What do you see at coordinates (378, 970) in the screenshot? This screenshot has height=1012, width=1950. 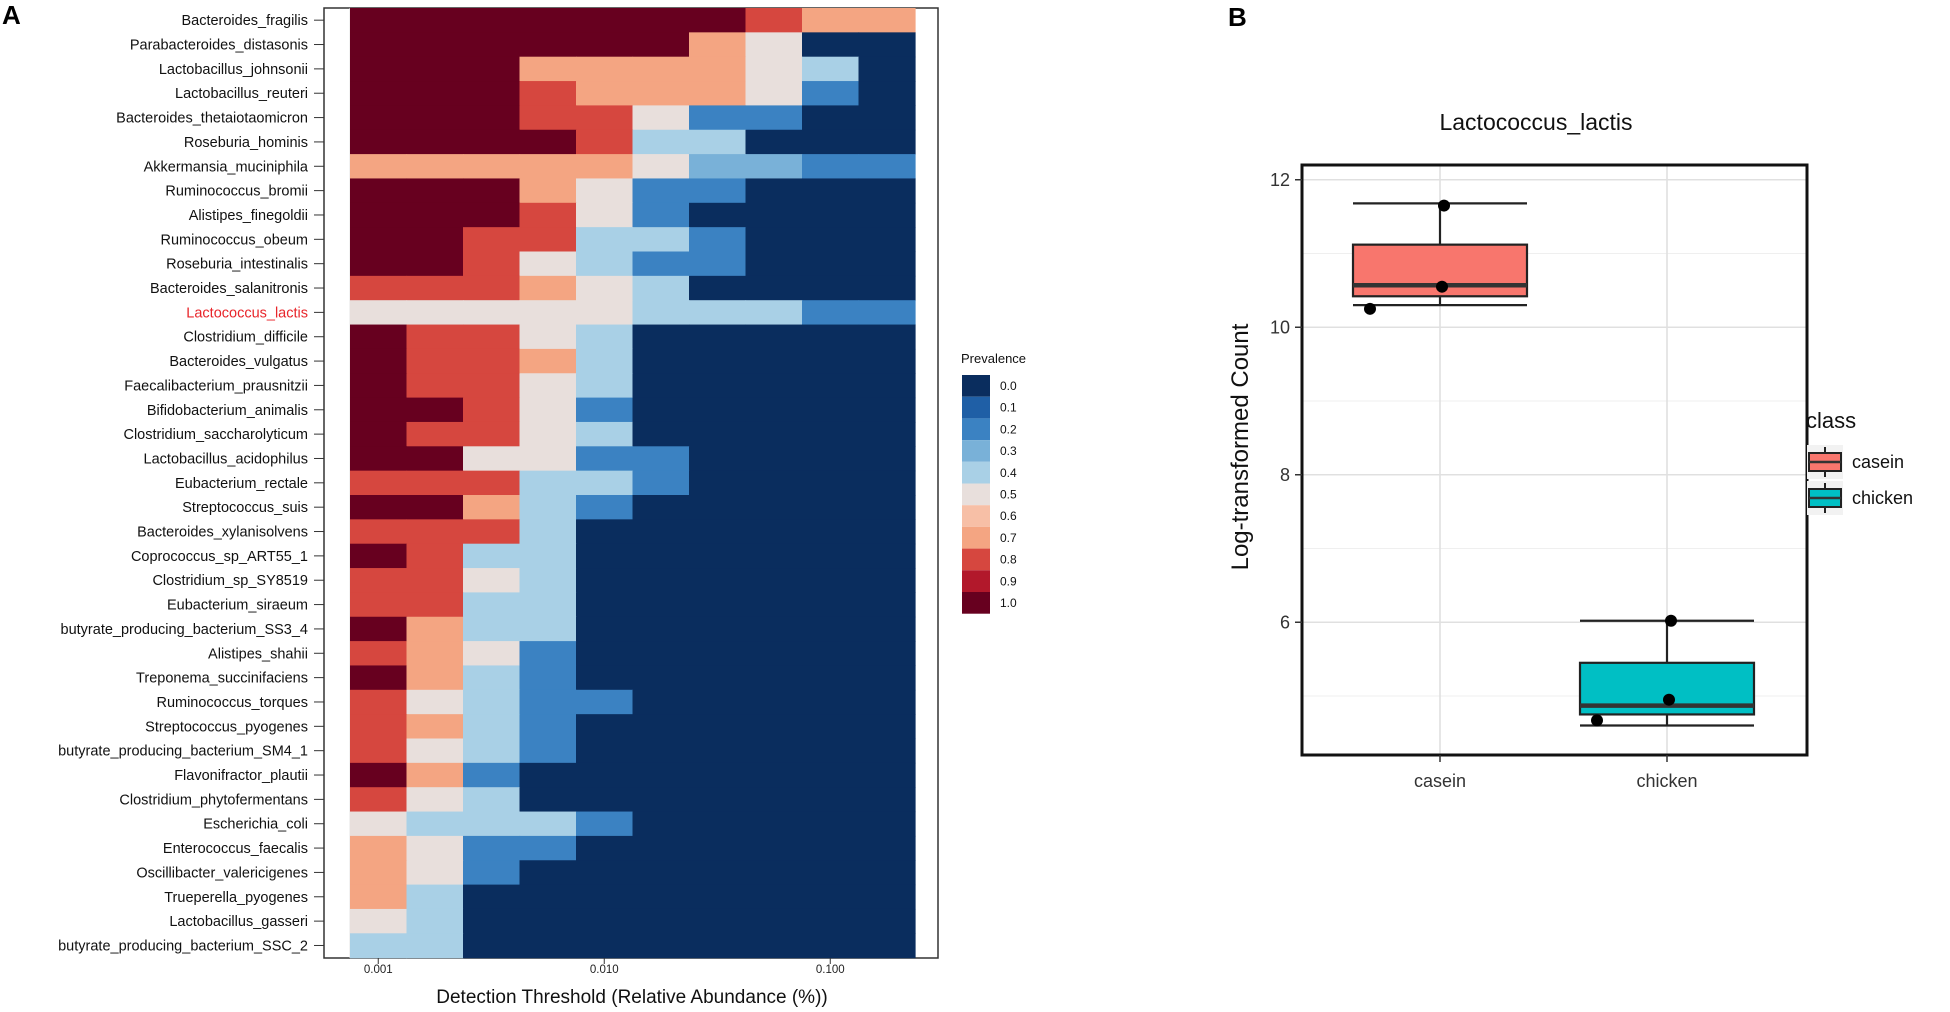 I see `heatmap-x-tick-label: 0.001` at bounding box center [378, 970].